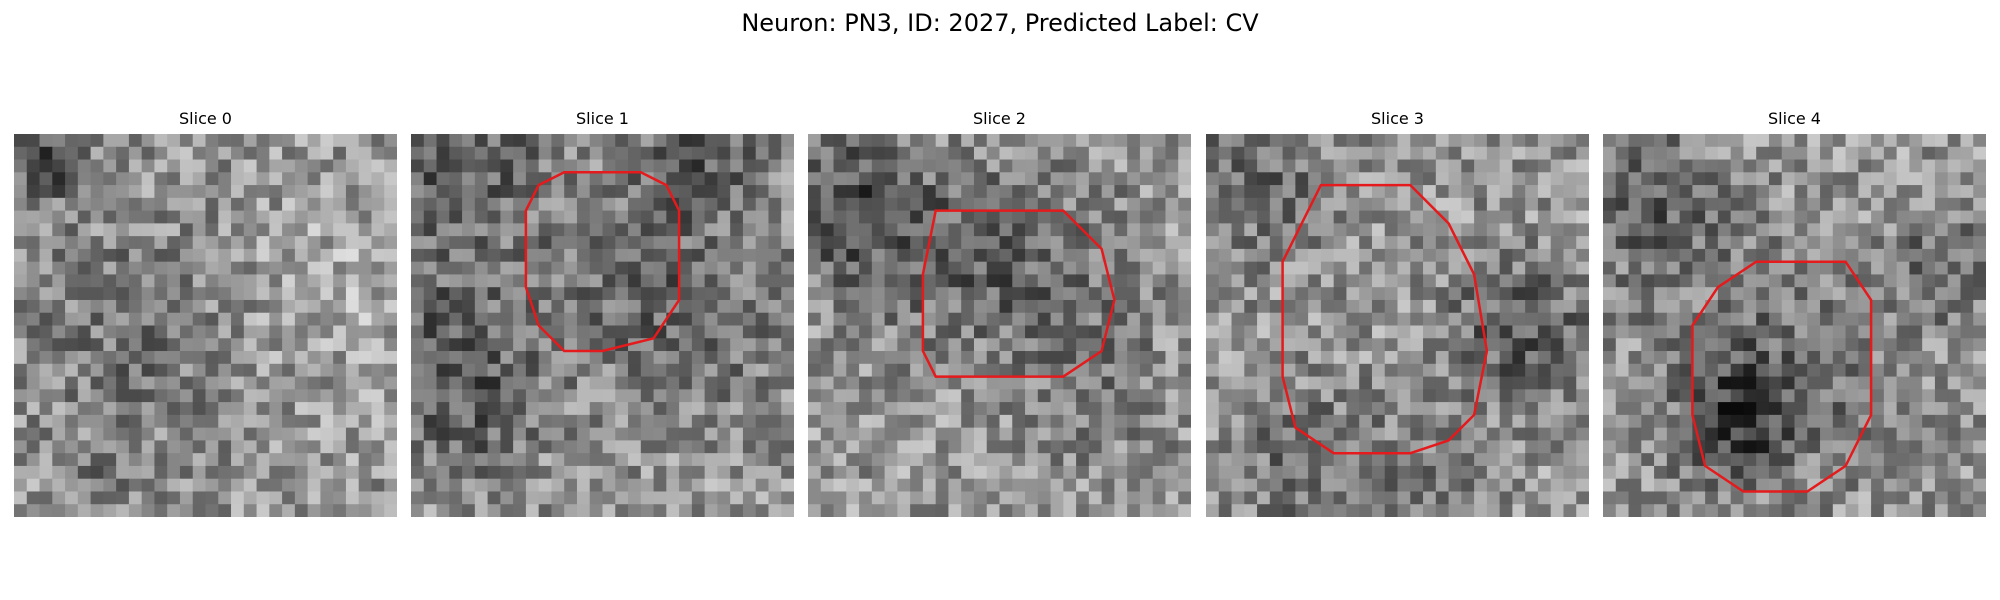 Image resolution: width=2000 pixels, height=600 pixels. What do you see at coordinates (1794, 118) in the screenshot?
I see `slice-title-4: Slice 4` at bounding box center [1794, 118].